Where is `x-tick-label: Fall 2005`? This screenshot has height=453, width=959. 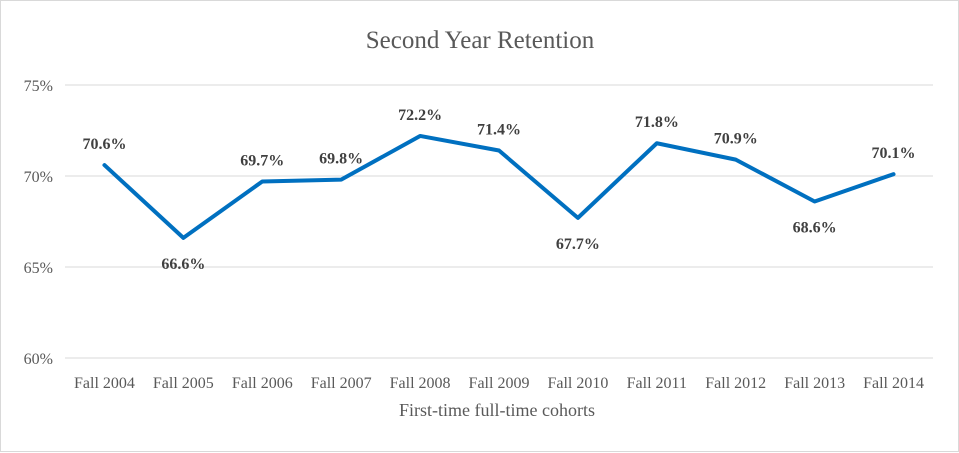
x-tick-label: Fall 2005 is located at coordinates (183, 383).